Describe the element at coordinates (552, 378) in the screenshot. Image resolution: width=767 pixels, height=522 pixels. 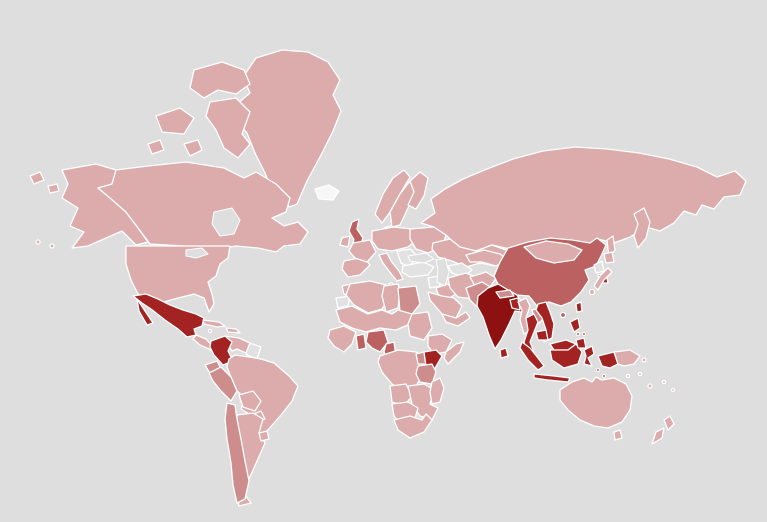
I see `country-indonesia-java` at that location.